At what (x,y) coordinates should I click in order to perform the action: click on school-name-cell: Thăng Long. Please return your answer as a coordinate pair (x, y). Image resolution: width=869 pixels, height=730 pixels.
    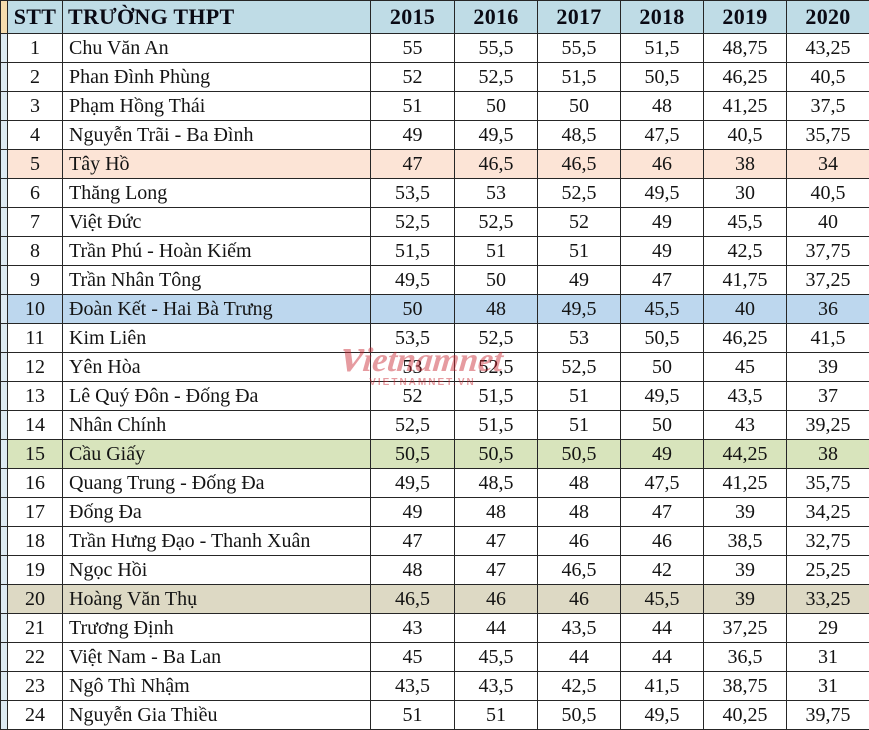
    Looking at the image, I should click on (216, 193).